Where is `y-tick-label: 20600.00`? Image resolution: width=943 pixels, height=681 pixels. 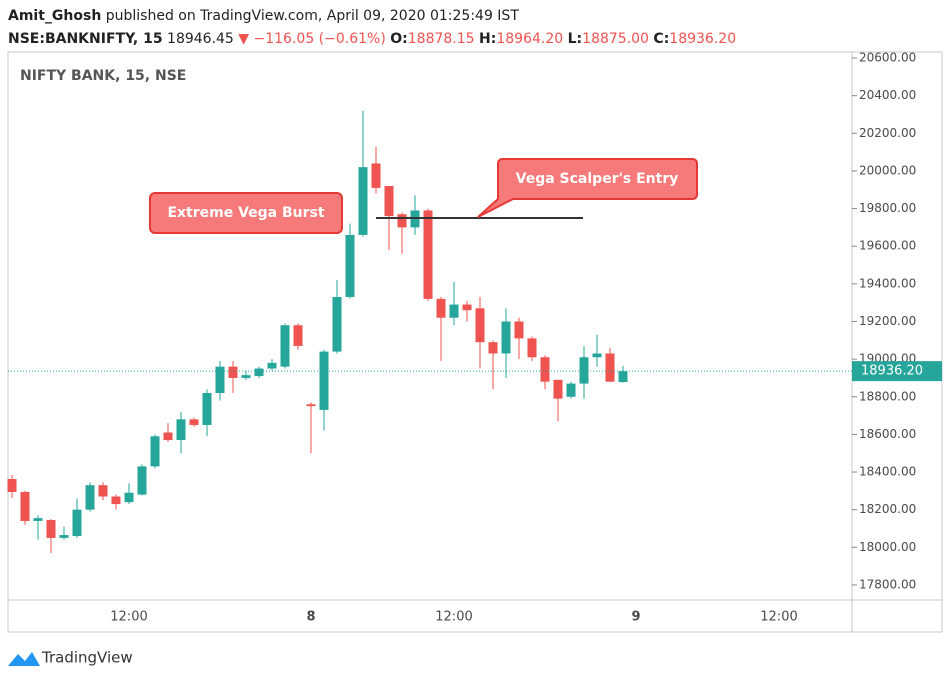 y-tick-label: 20600.00 is located at coordinates (887, 58).